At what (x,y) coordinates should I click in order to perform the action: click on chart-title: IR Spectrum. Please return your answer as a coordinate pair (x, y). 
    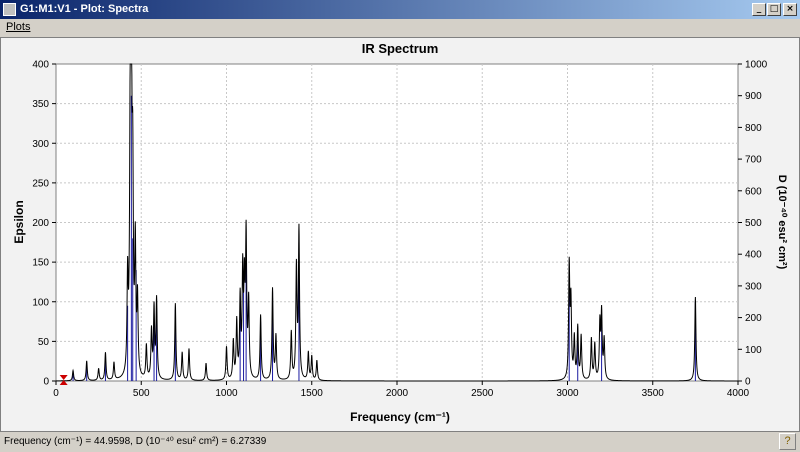
    Looking at the image, I should click on (400, 48).